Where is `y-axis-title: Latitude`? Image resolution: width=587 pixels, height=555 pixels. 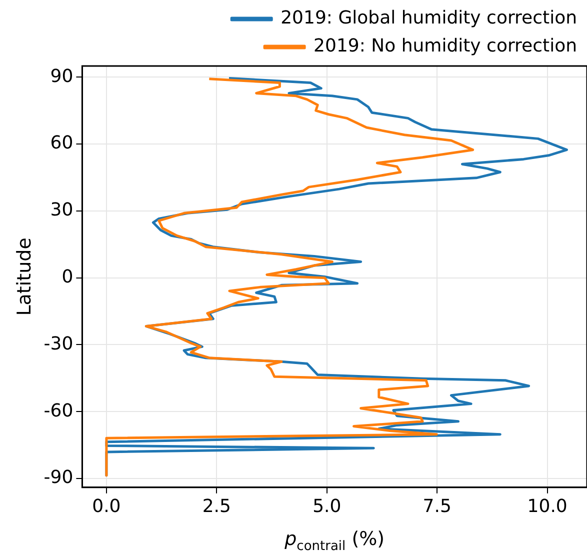 y-axis-title: Latitude is located at coordinates (24, 277).